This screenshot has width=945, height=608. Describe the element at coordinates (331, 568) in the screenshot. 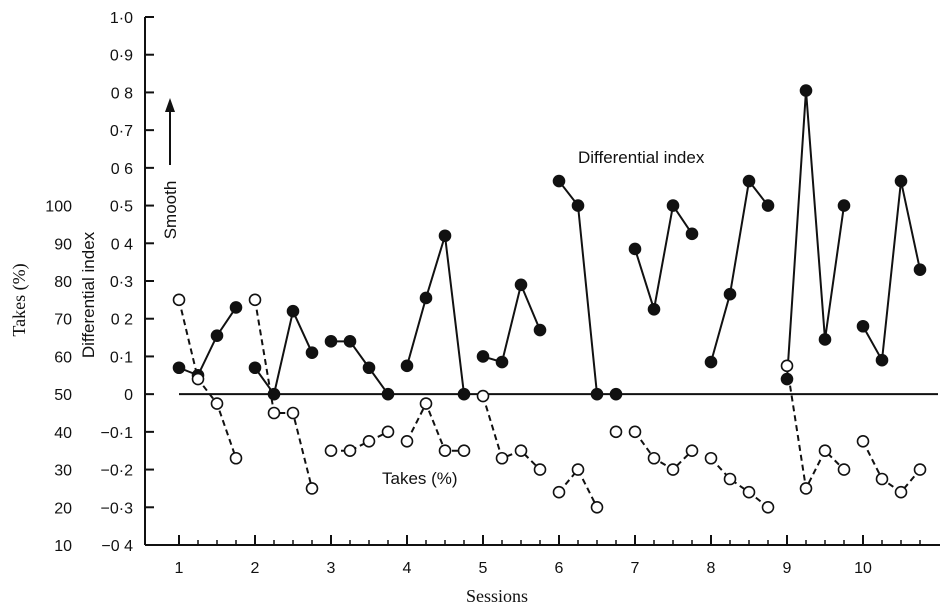

I see `x-tick-label: 3` at that location.